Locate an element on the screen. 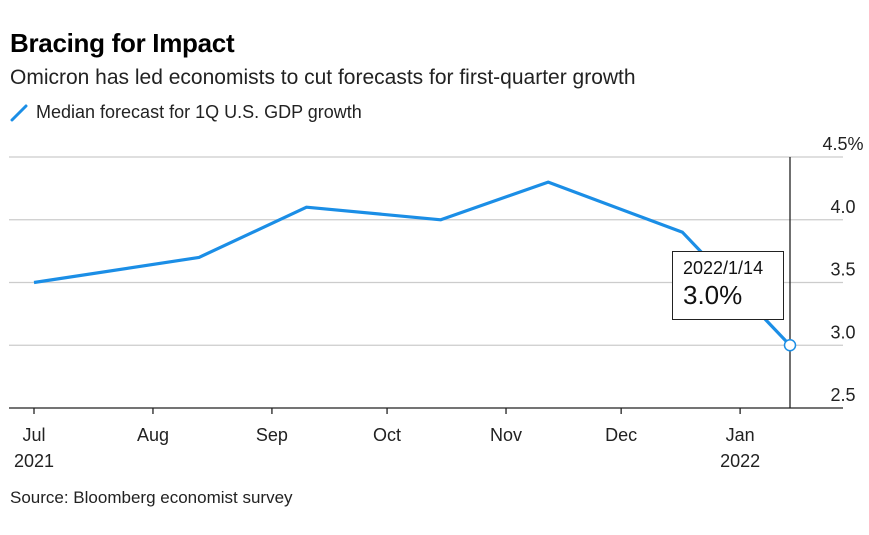 The height and width of the screenshot is (535, 869). x-axis-ticks: Jul 2021 Aug Sep Oct Nov Dec Jan 2022 is located at coordinates (387, 439).